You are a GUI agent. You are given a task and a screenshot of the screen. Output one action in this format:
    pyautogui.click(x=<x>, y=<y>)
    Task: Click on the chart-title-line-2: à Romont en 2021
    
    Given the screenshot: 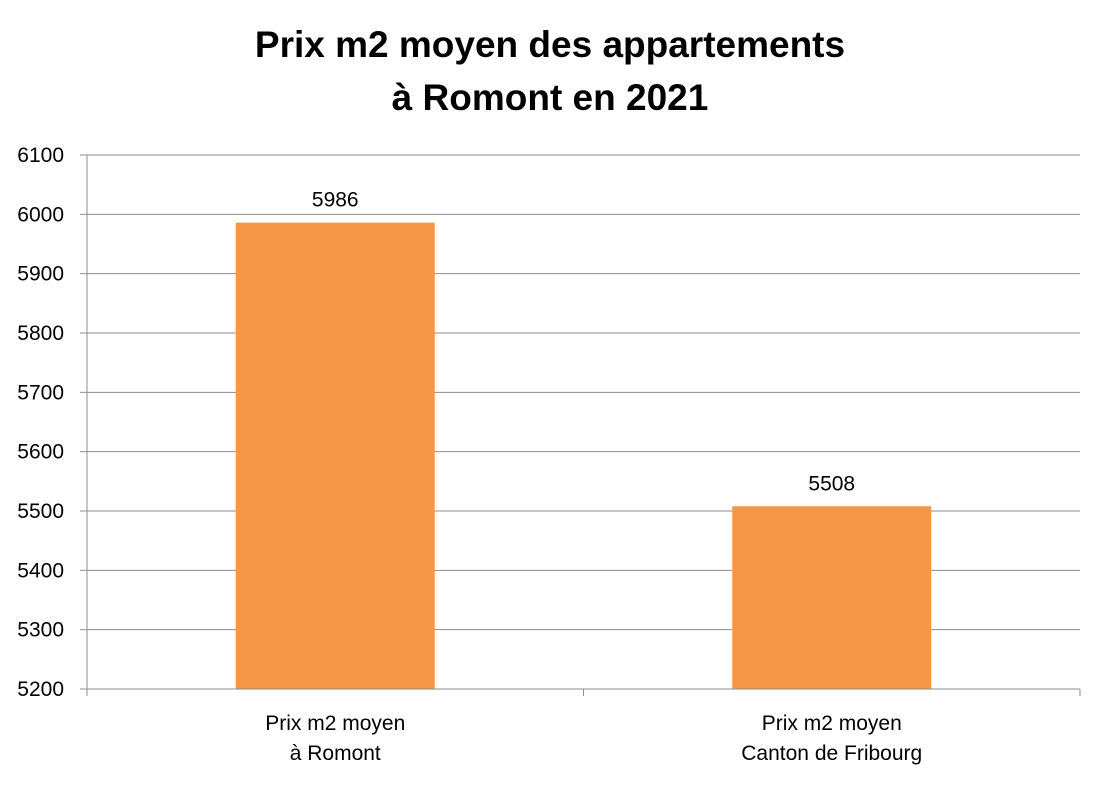 What is the action you would take?
    pyautogui.click(x=550, y=97)
    